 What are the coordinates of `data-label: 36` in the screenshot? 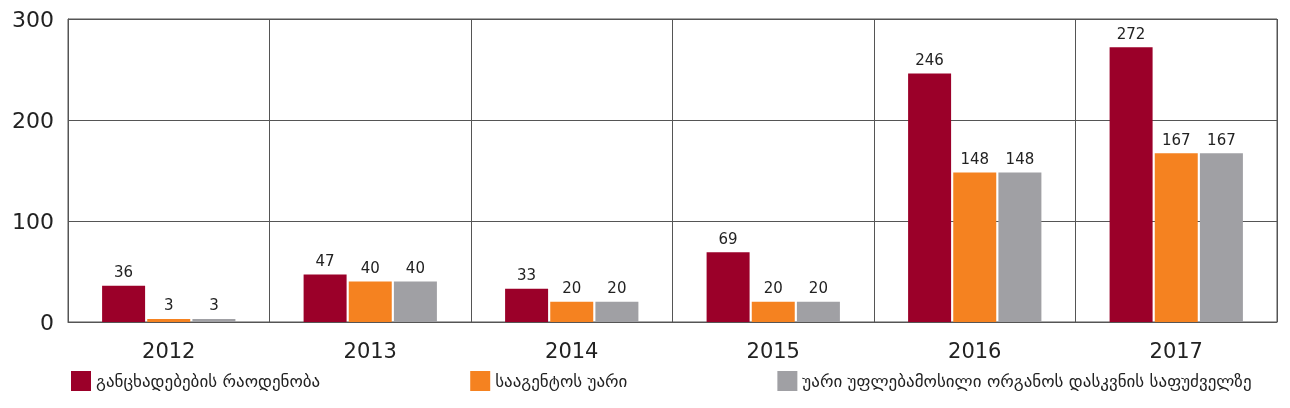 It's located at (124, 272).